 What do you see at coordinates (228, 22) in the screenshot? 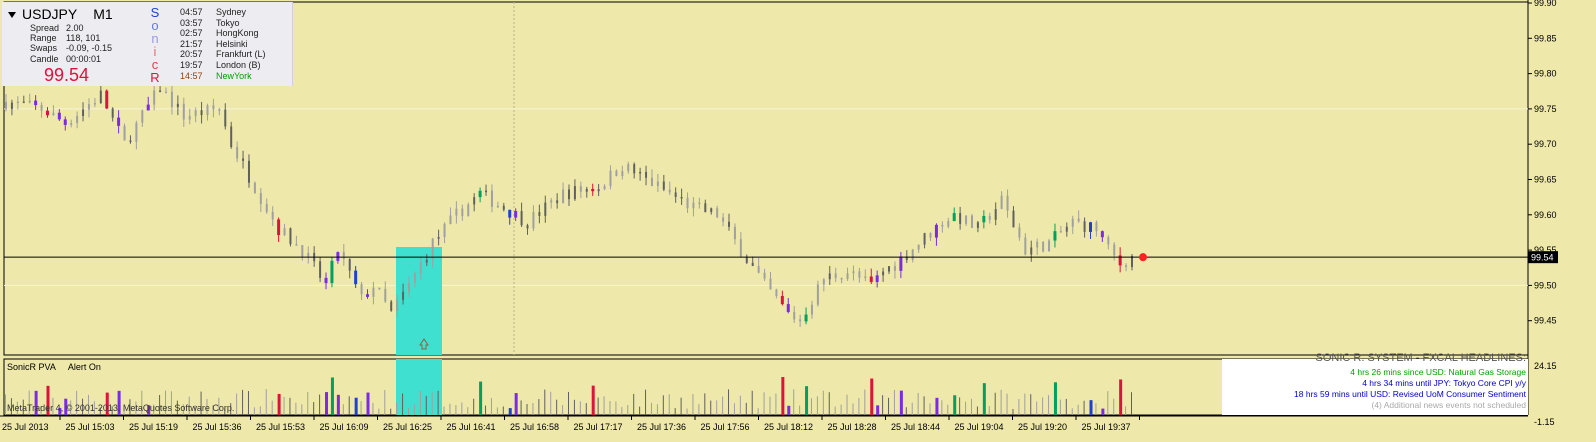
I see `session-city: Tokyo` at bounding box center [228, 22].